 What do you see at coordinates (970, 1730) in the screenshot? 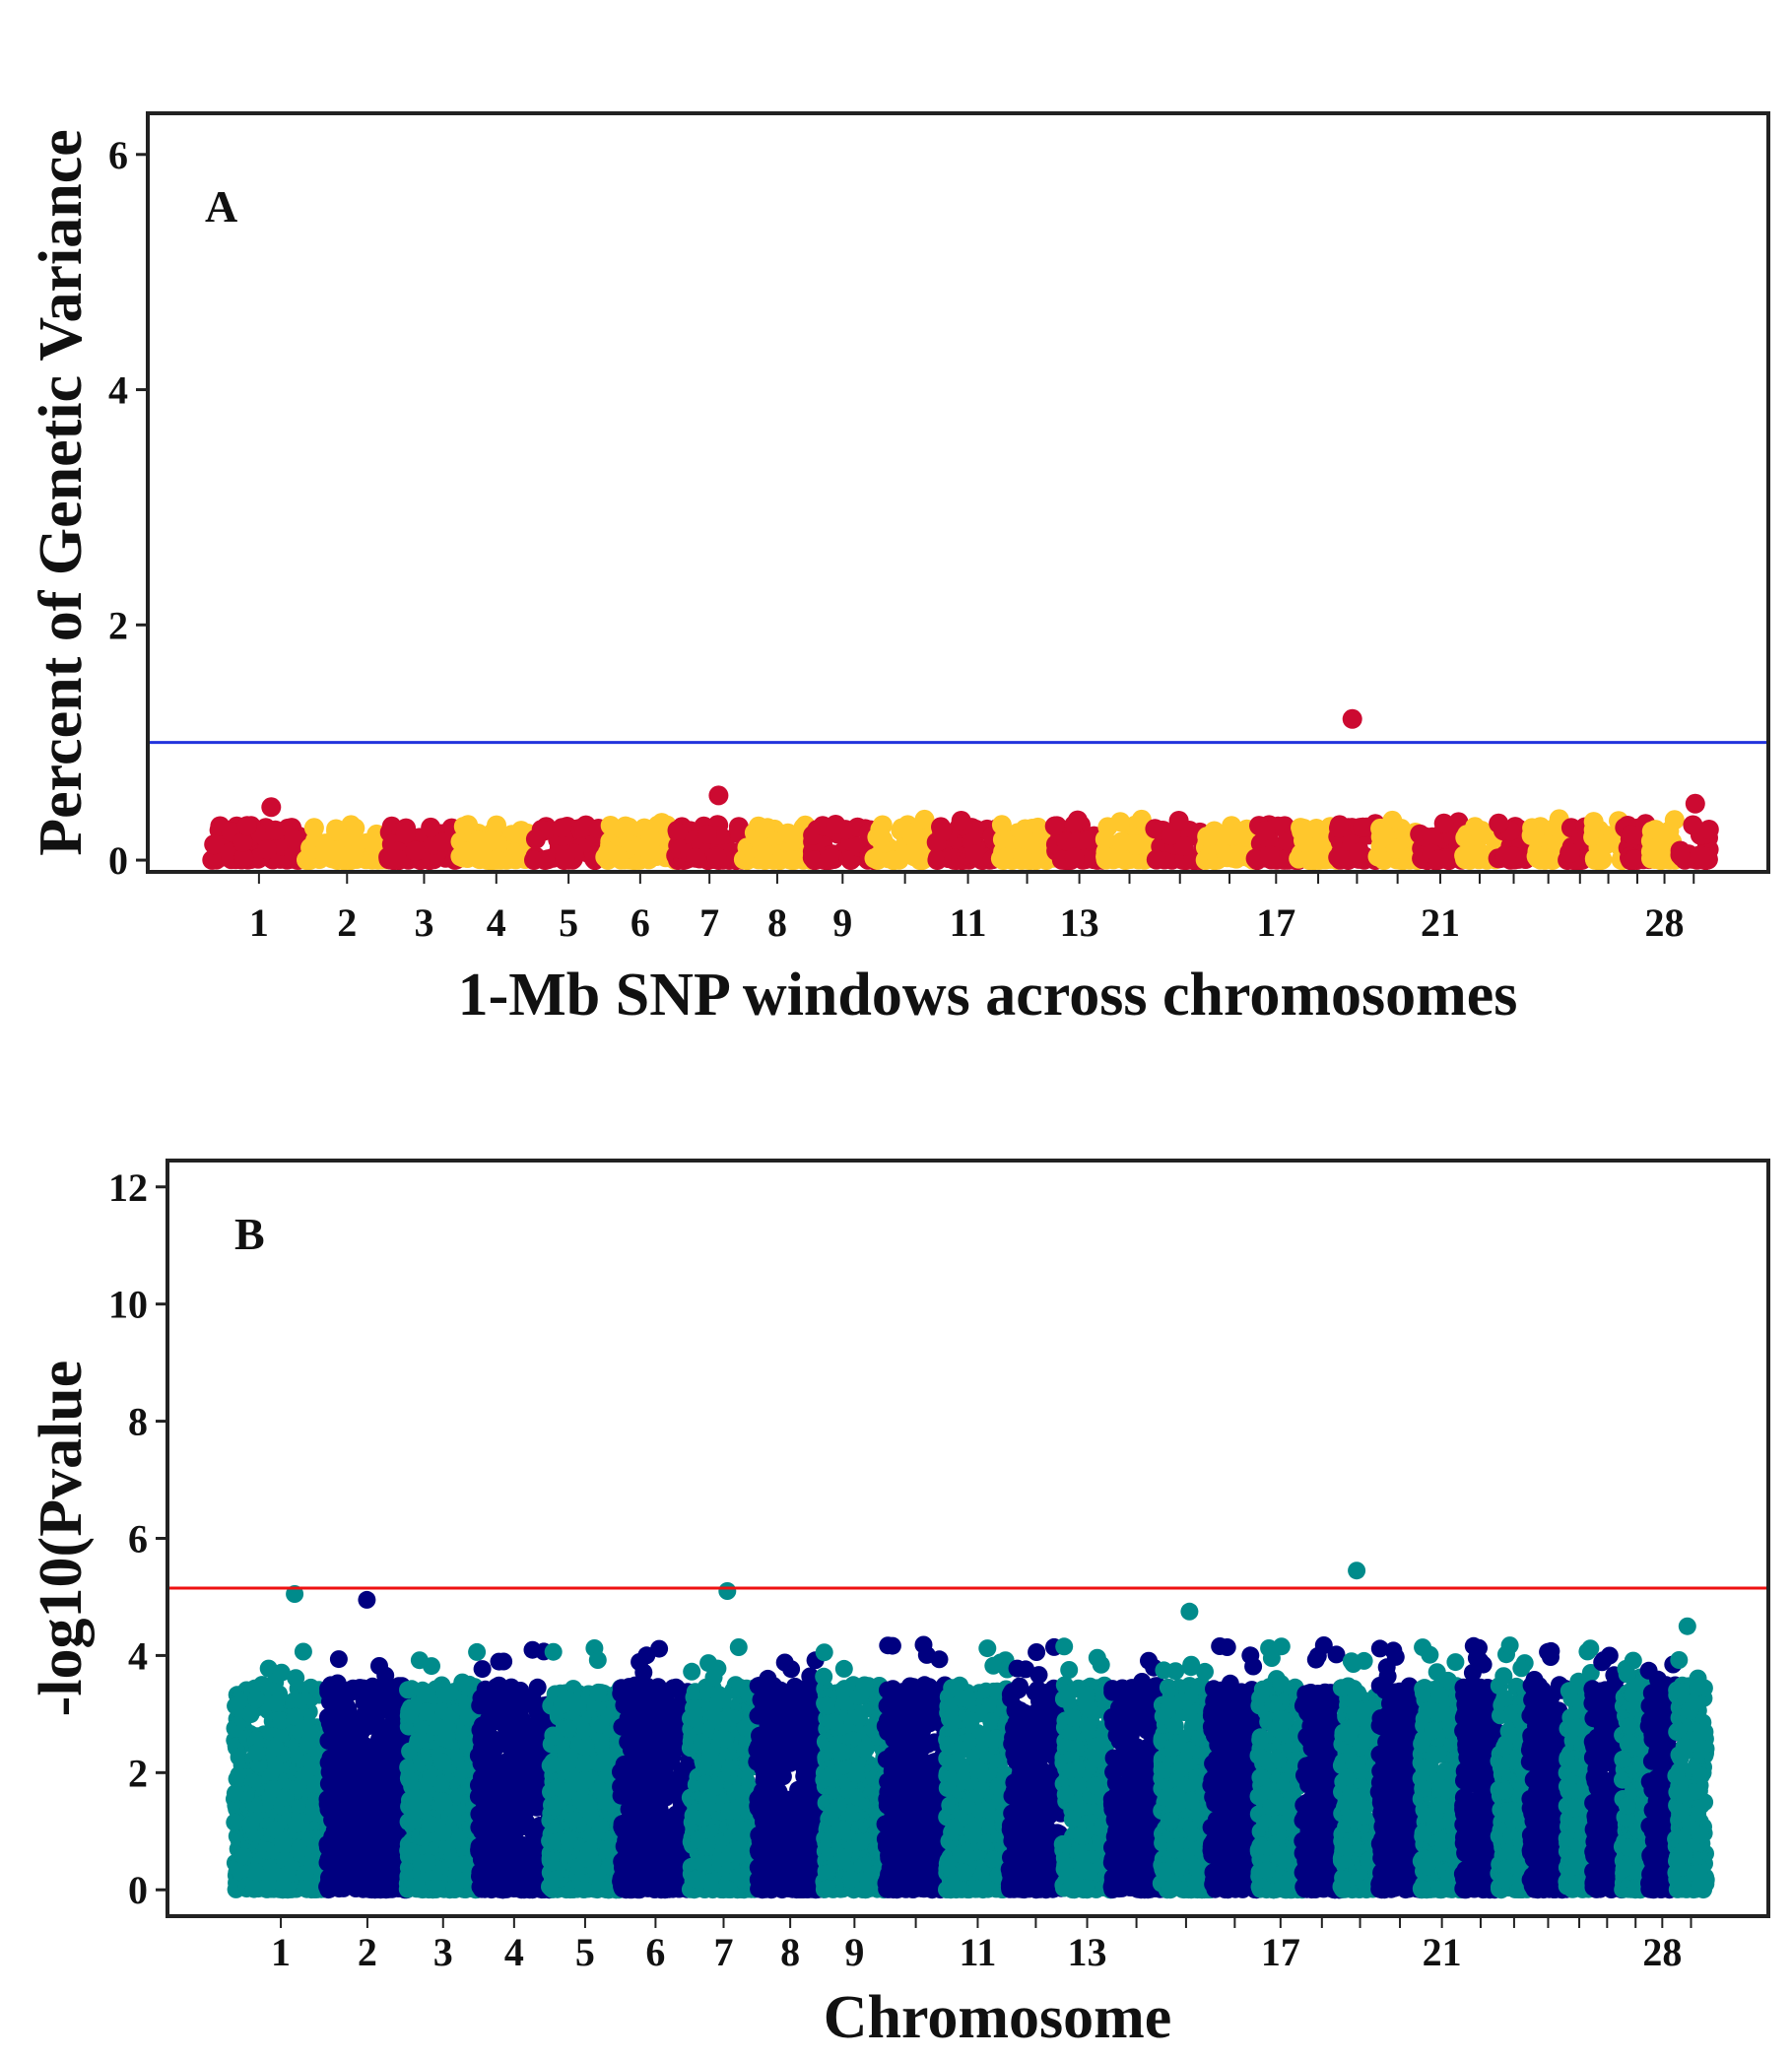
I see `panel-b-points` at bounding box center [970, 1730].